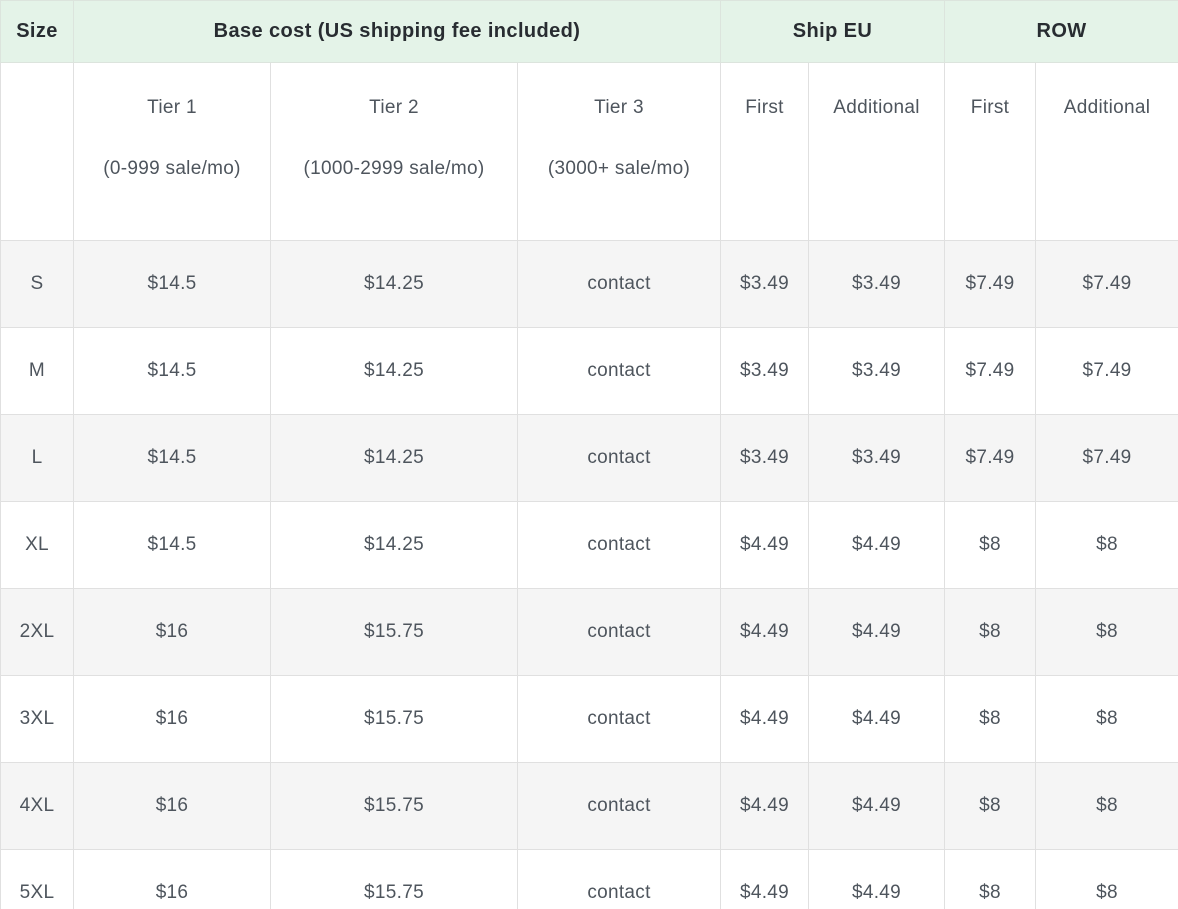  I want to click on sub-header-subtitle: (0-999 sale/mo), so click(172, 168).